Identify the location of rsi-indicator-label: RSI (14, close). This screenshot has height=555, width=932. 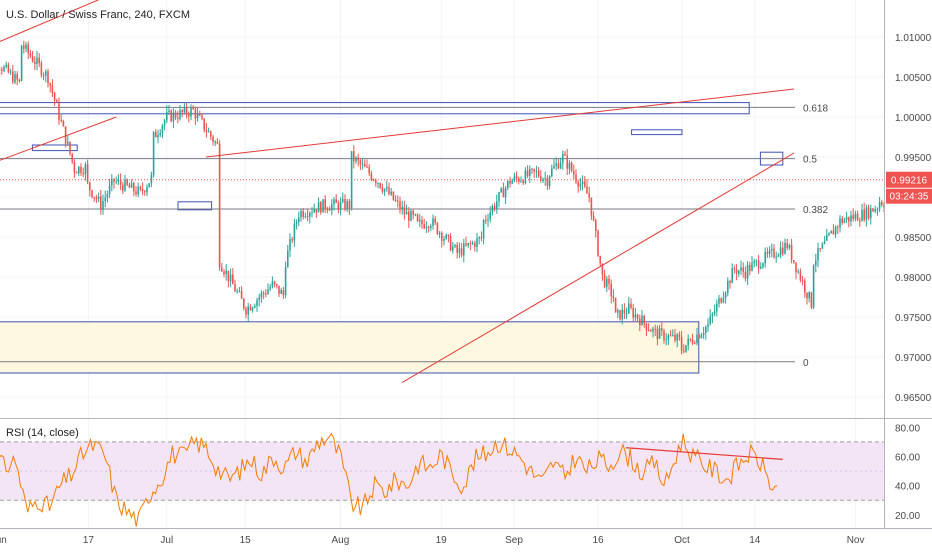
(42, 433).